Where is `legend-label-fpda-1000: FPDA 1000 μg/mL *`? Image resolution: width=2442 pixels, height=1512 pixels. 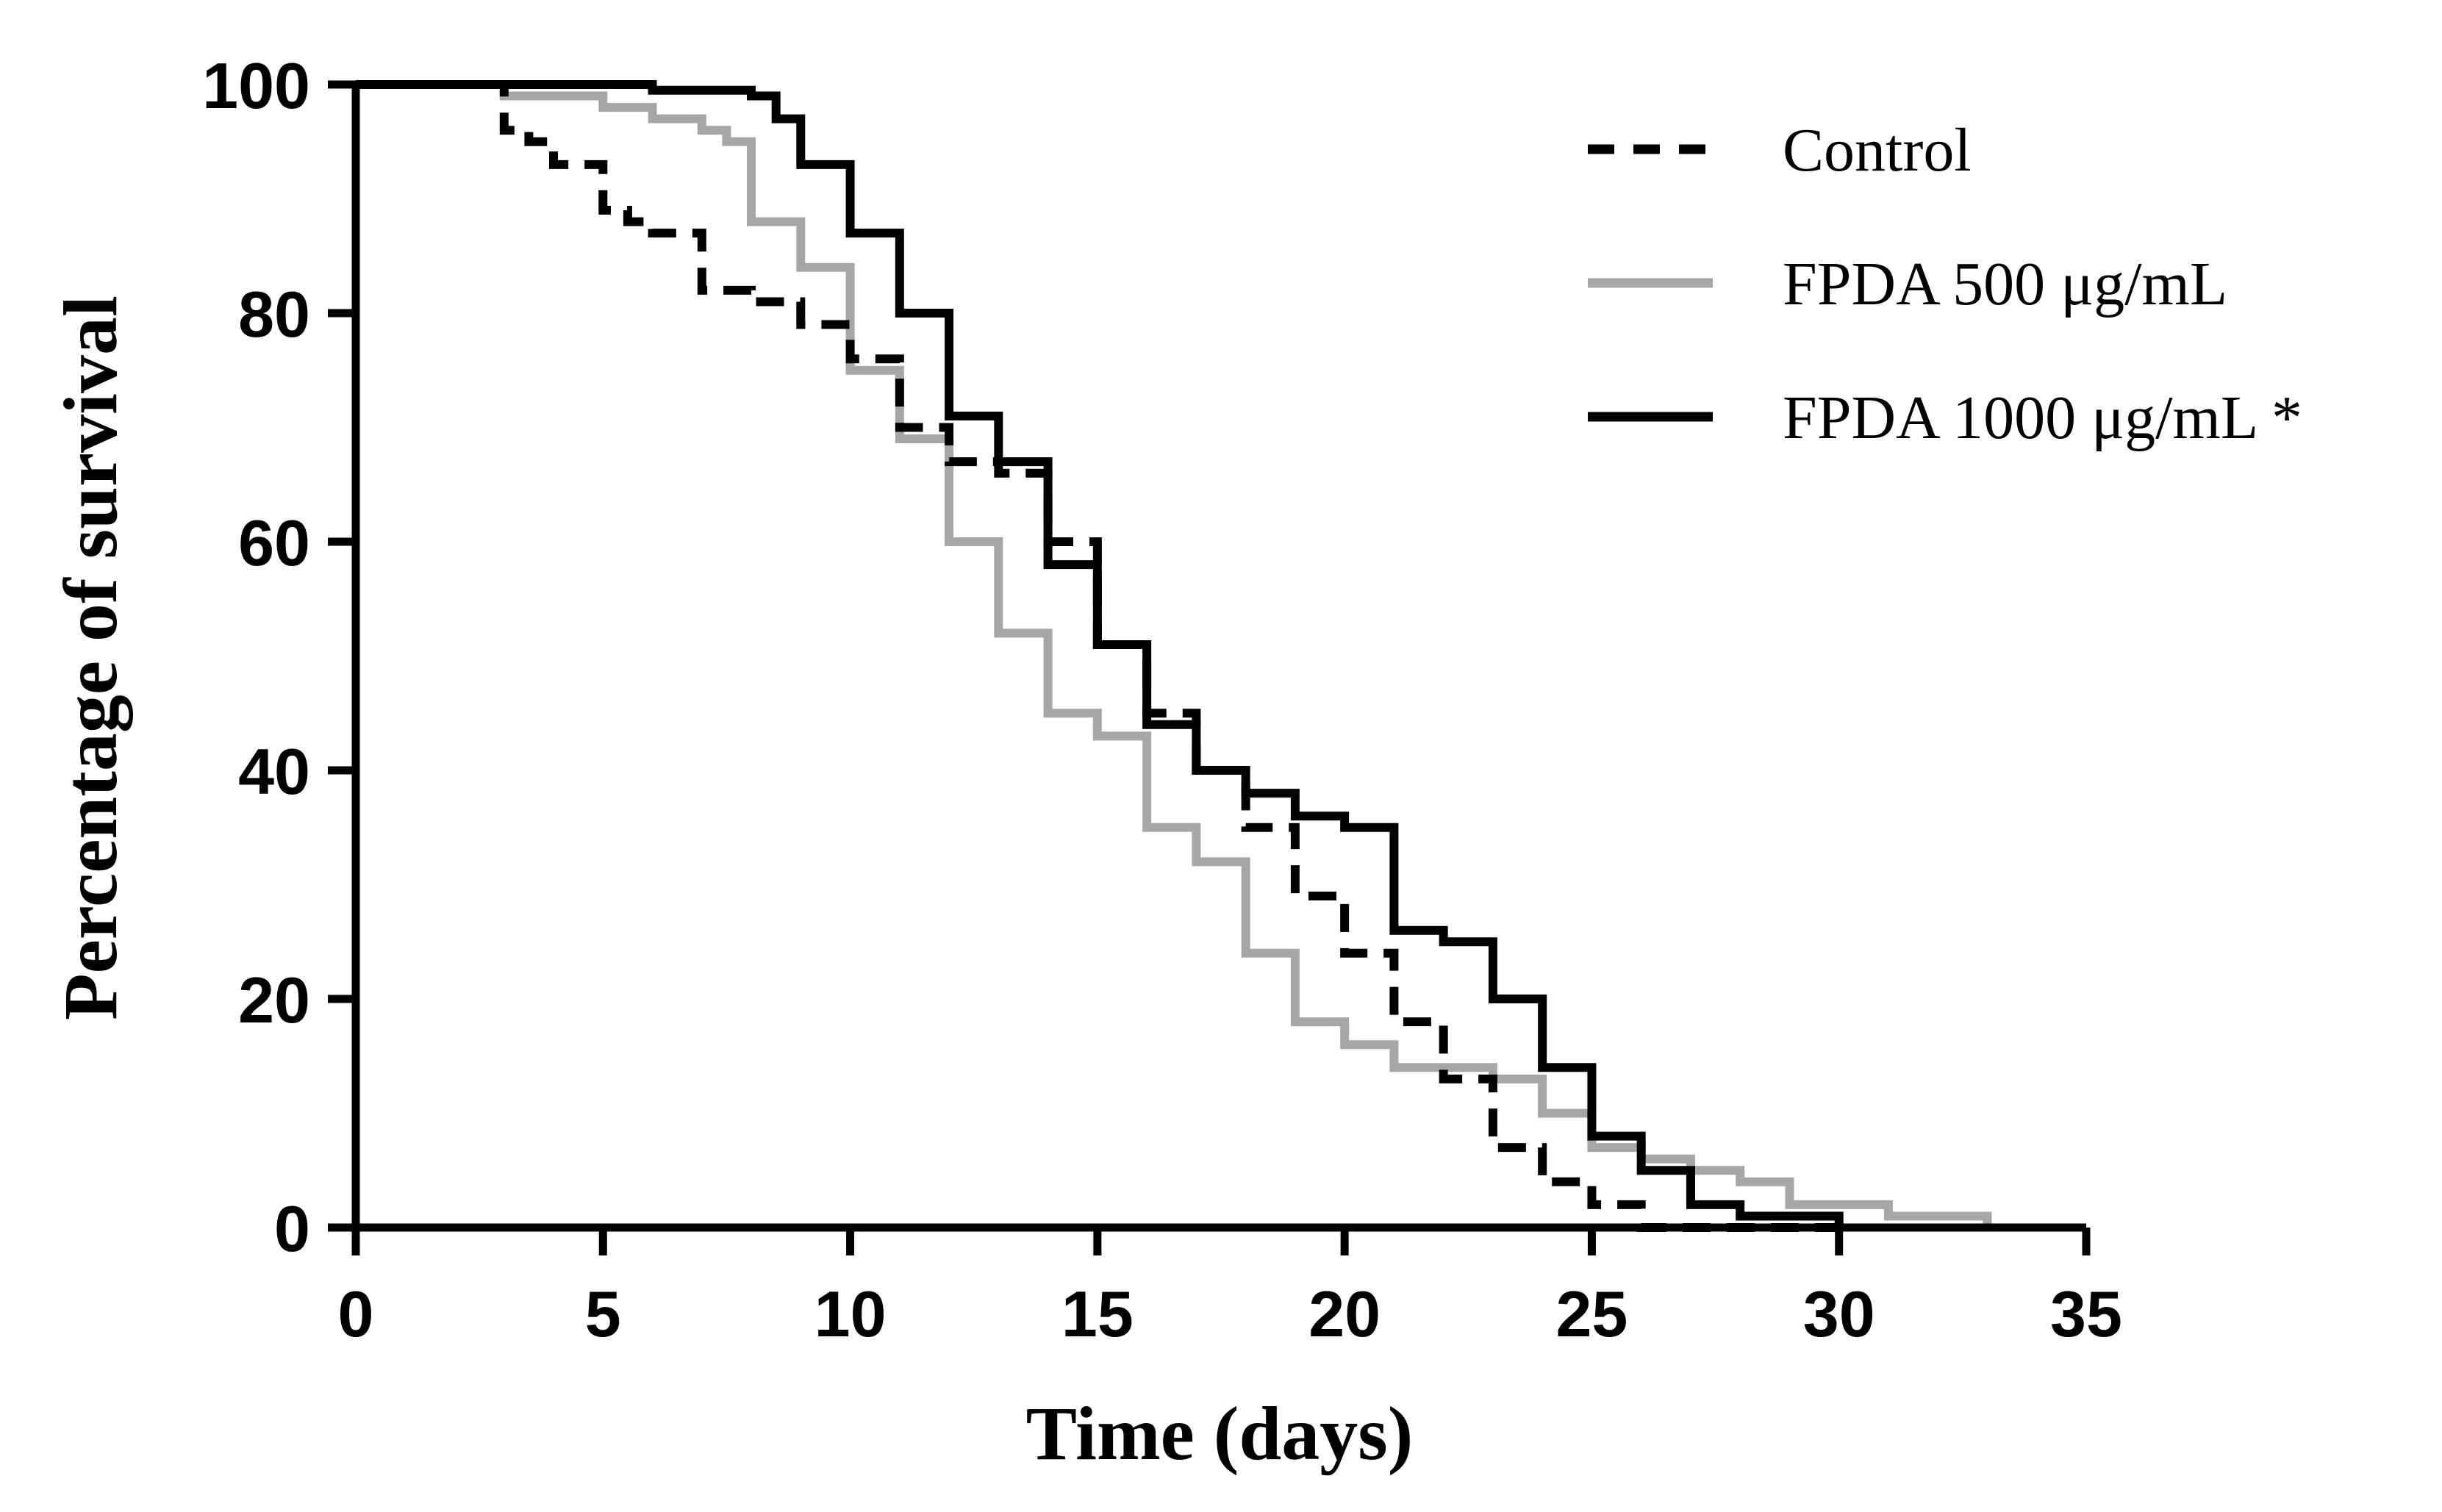 legend-label-fpda-1000: FPDA 1000 μg/mL * is located at coordinates (2043, 418).